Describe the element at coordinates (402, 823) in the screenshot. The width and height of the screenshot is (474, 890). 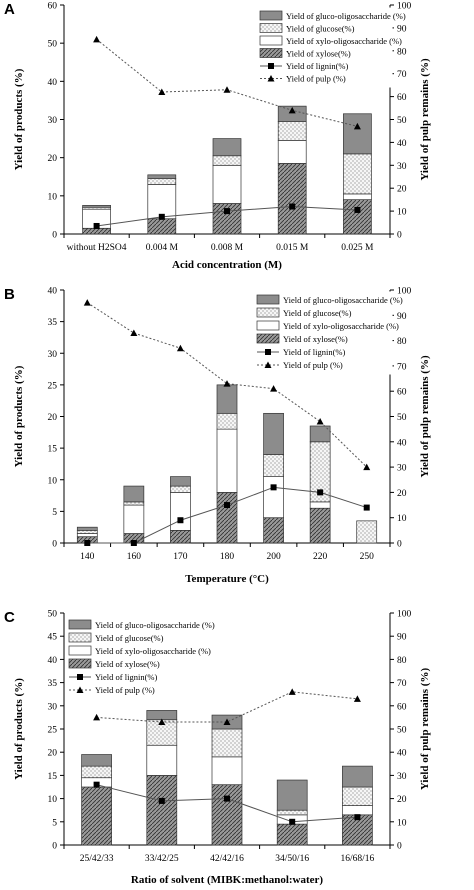
I see `y2-tick-label: 10` at that location.